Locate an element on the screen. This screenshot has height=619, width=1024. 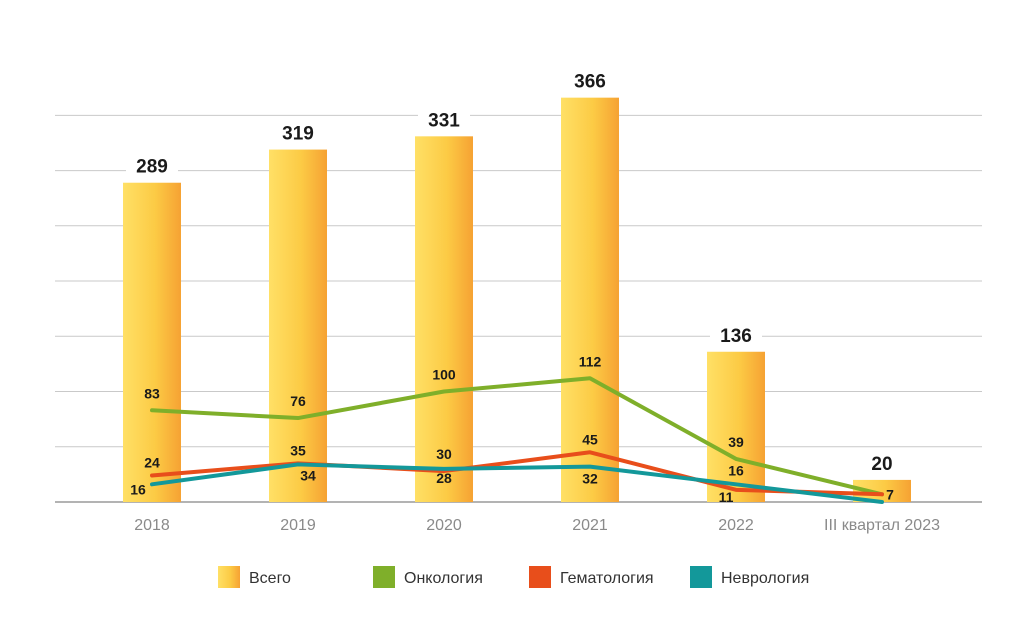
point-label: 30 is located at coordinates (444, 454).